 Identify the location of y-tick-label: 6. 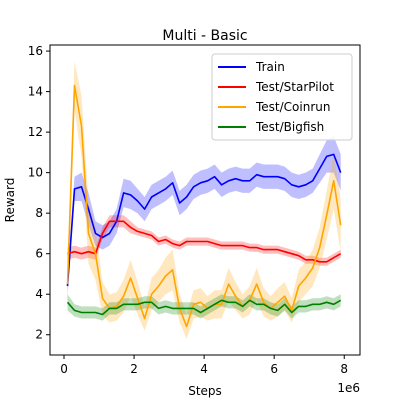
(39, 254).